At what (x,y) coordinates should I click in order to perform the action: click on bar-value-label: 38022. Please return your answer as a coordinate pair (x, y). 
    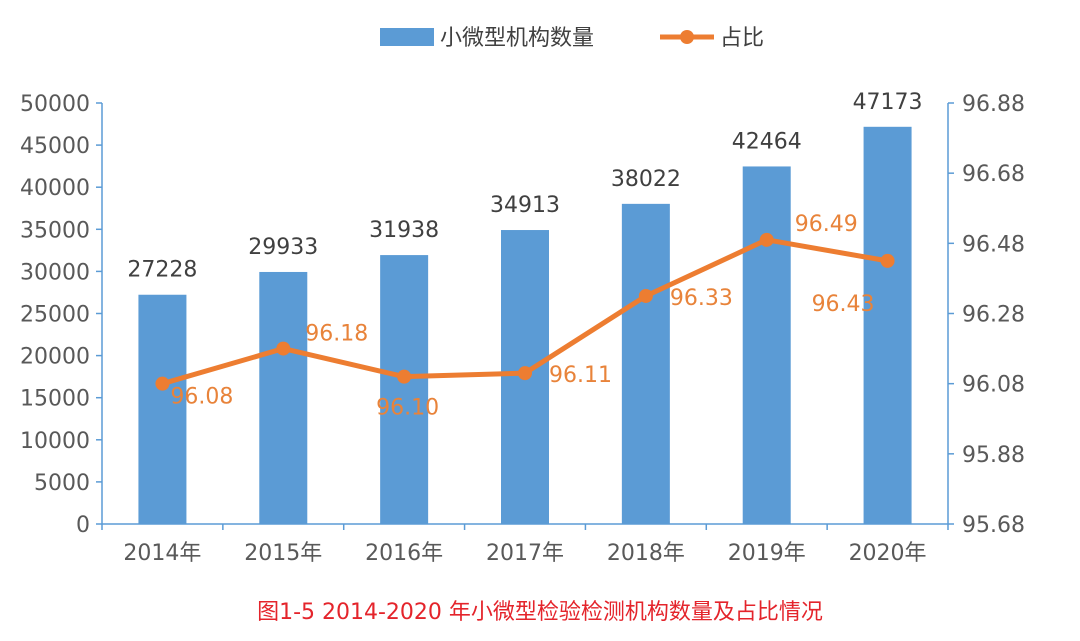
    Looking at the image, I should click on (646, 179).